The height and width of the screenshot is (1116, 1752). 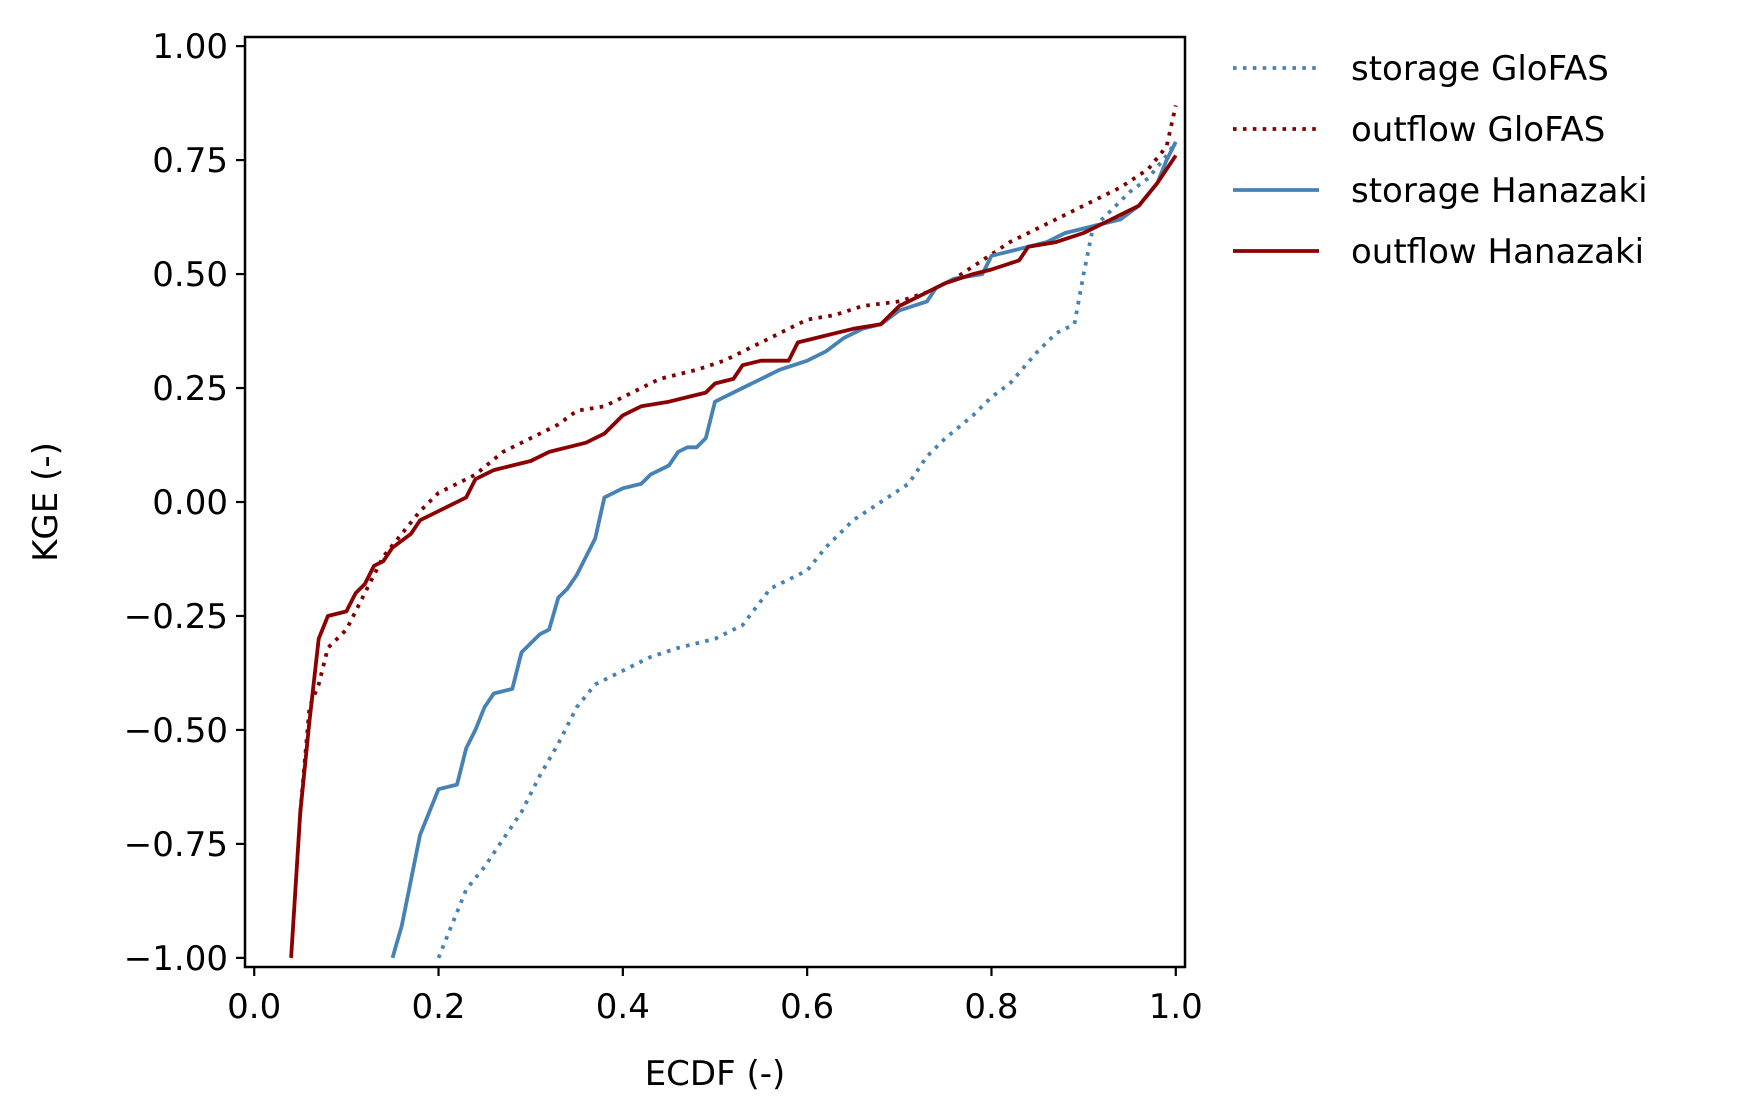 What do you see at coordinates (623, 1007) in the screenshot?
I see `x-tick-label: 0.4` at bounding box center [623, 1007].